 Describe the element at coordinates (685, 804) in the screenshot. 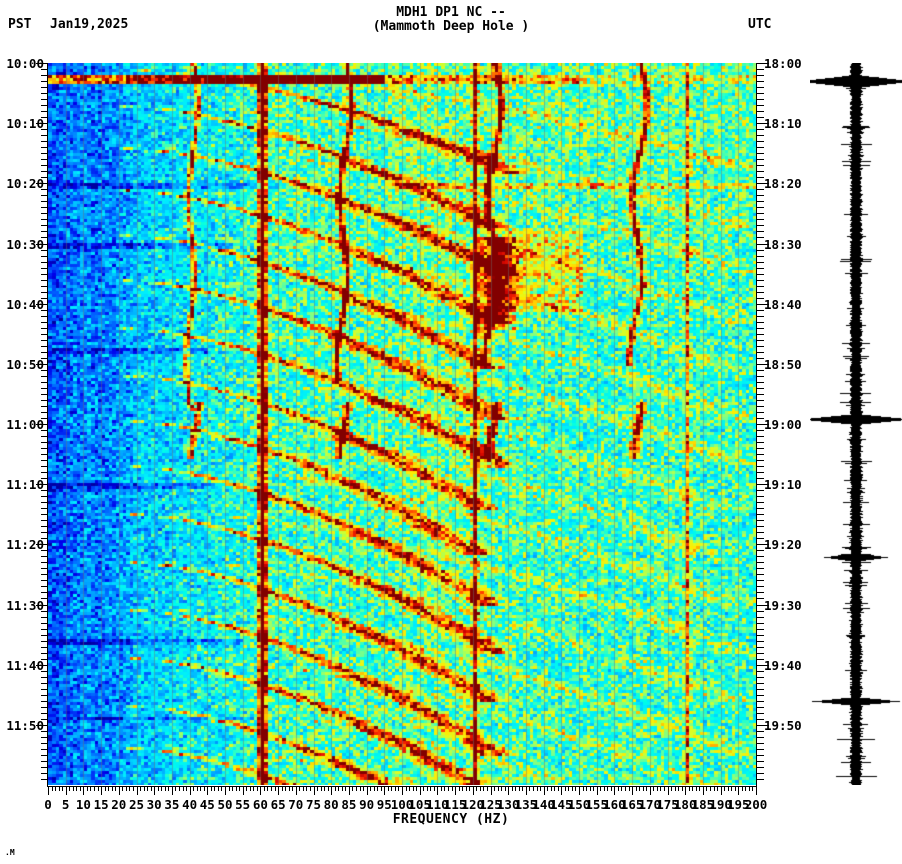

I see `x-tick-label: 180` at that location.